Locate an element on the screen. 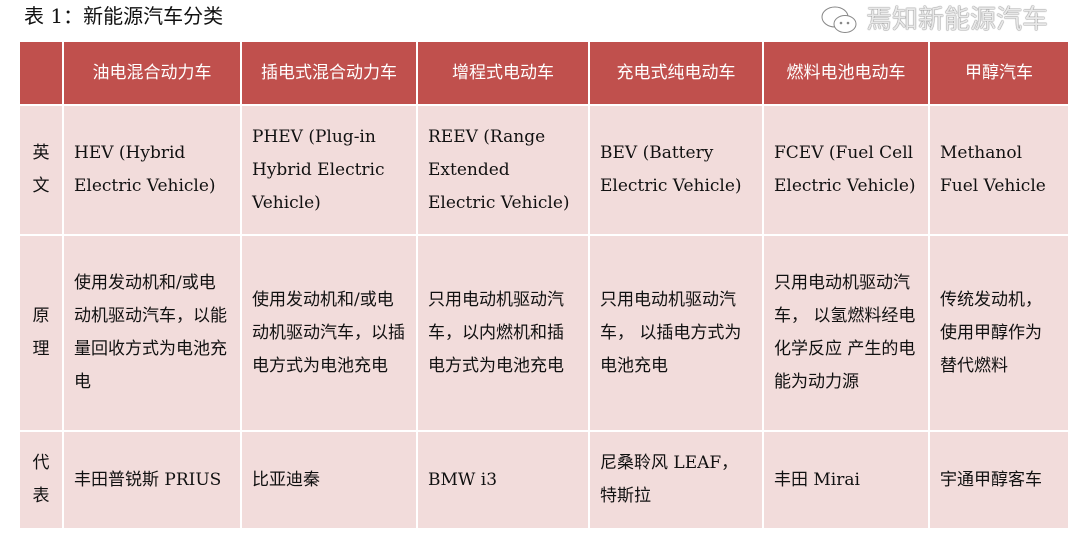  table-title: 表 1：新能源汽车分类 is located at coordinates (124, 16).